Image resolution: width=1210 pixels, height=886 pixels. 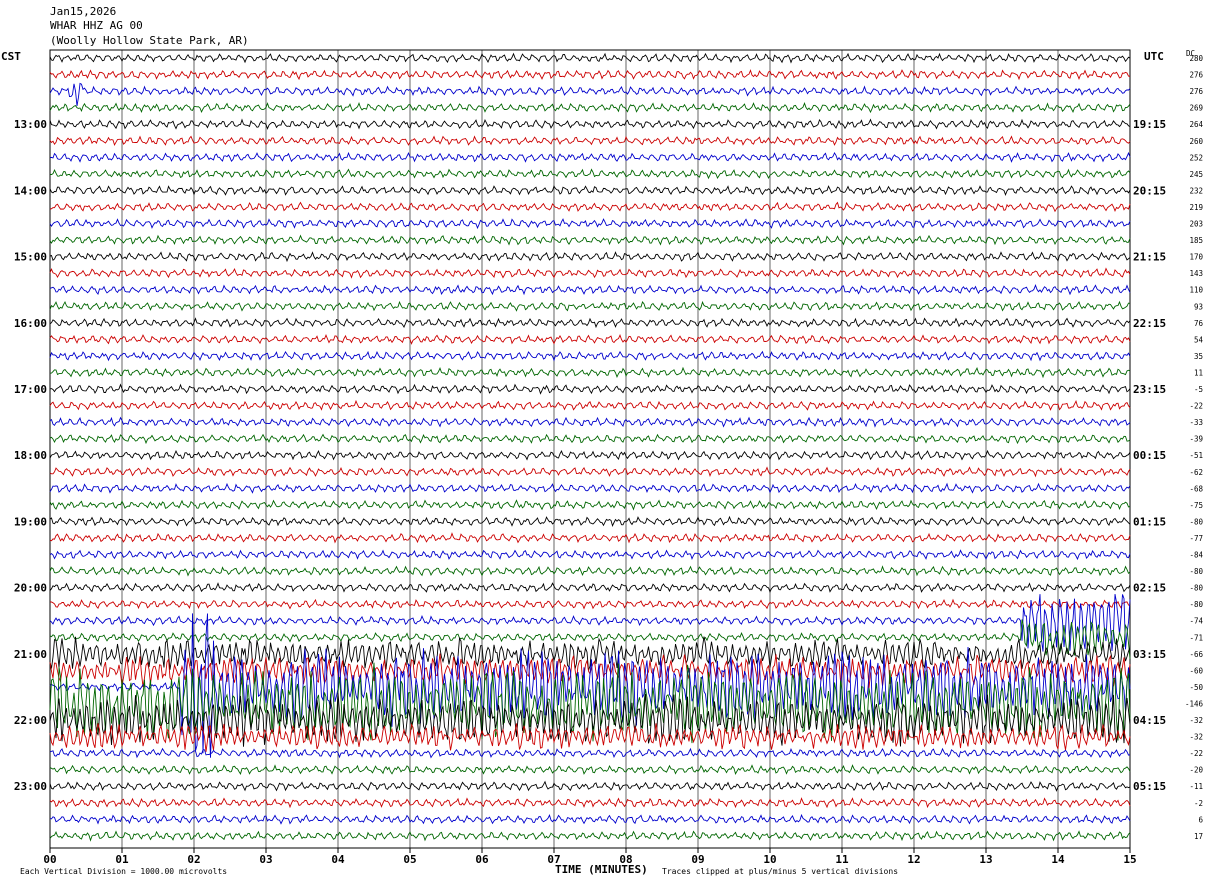 What do you see at coordinates (30, 588) in the screenshot?
I see `left-hour-label: 20:00` at bounding box center [30, 588].